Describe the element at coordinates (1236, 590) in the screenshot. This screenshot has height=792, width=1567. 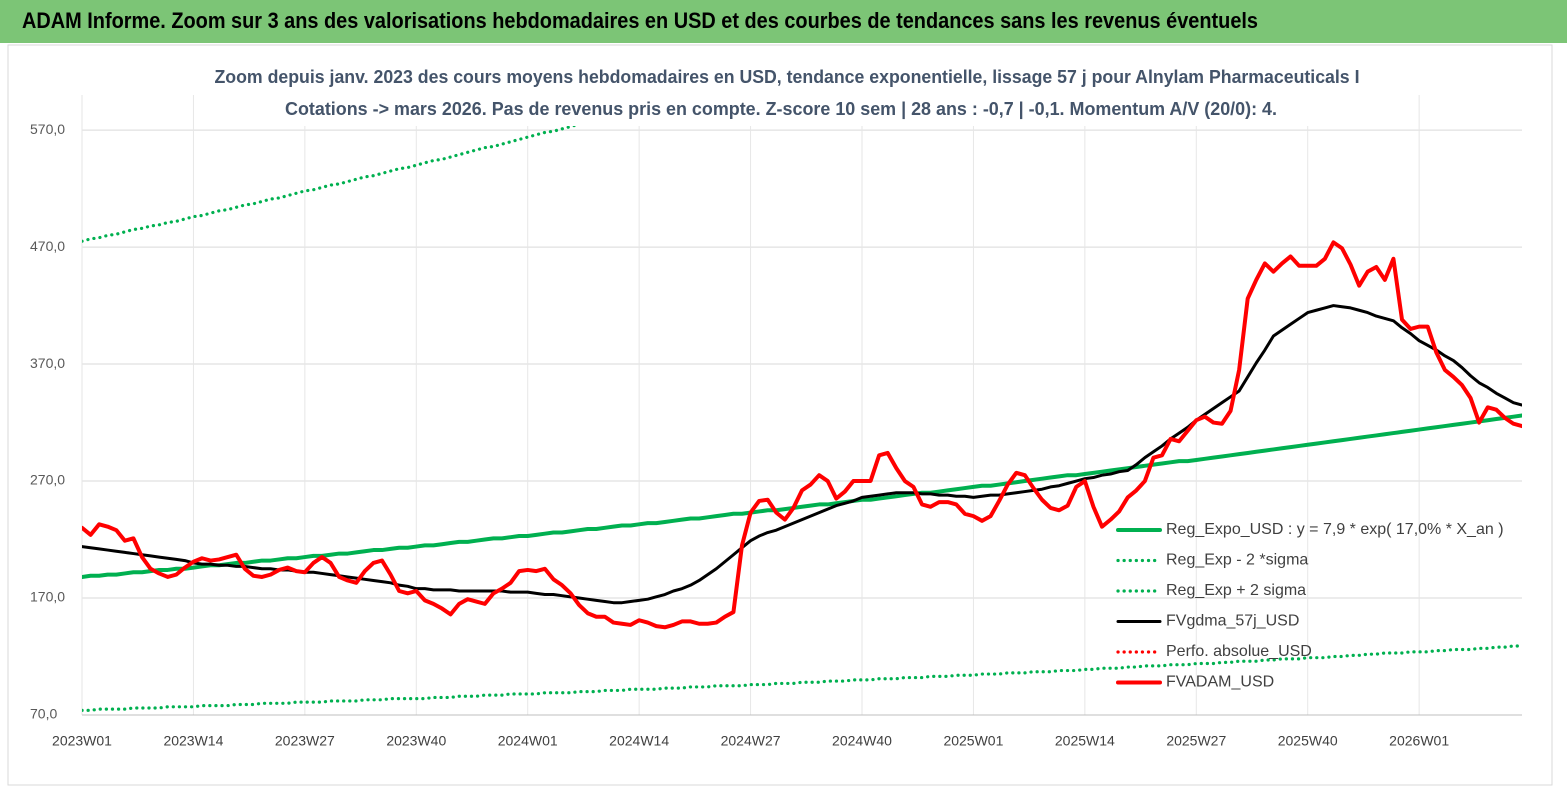
I see `legend-label: Reg_Exp + 2 sigma` at that location.